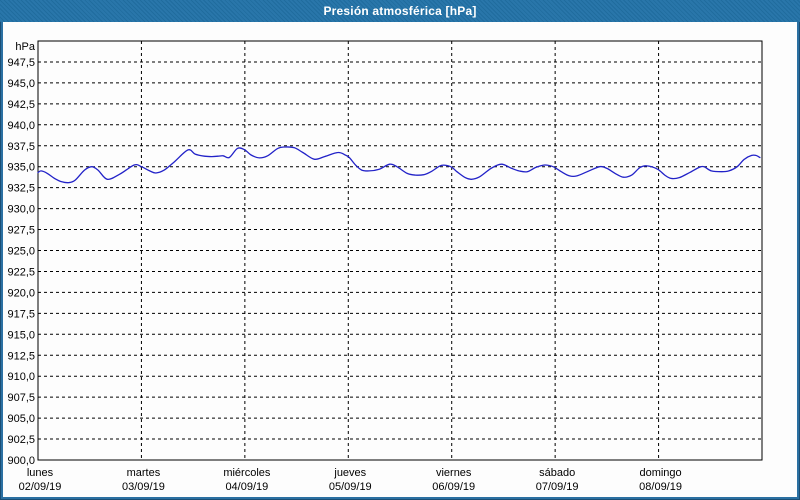 This screenshot has height=500, width=800. Describe the element at coordinates (21, 105) in the screenshot. I see `y-axis-tick-label: 942,5` at that location.